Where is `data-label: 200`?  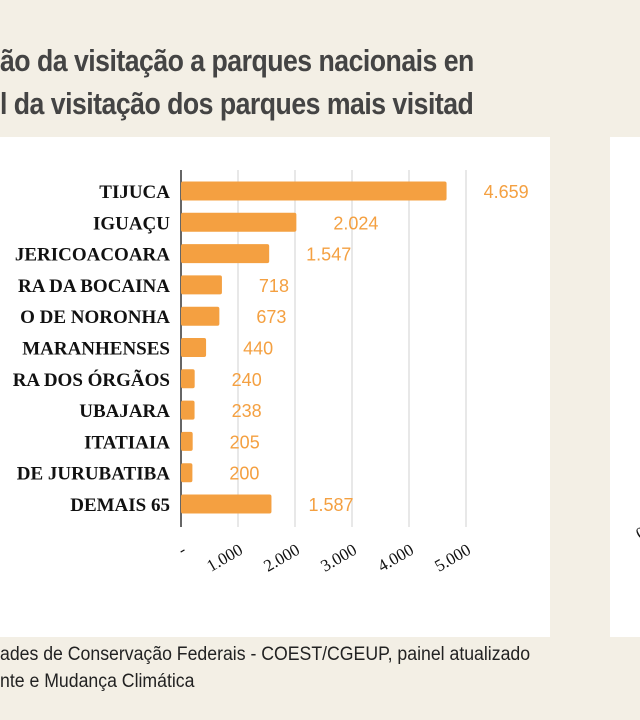 data-label: 200 is located at coordinates (244, 474).